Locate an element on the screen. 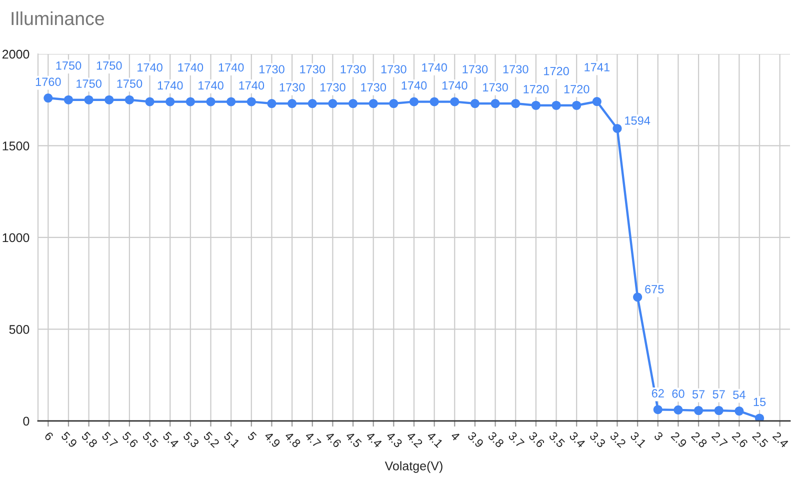 Image resolution: width=800 pixels, height=480 pixels. x-tick-label: 5.3 is located at coordinates (191, 439).